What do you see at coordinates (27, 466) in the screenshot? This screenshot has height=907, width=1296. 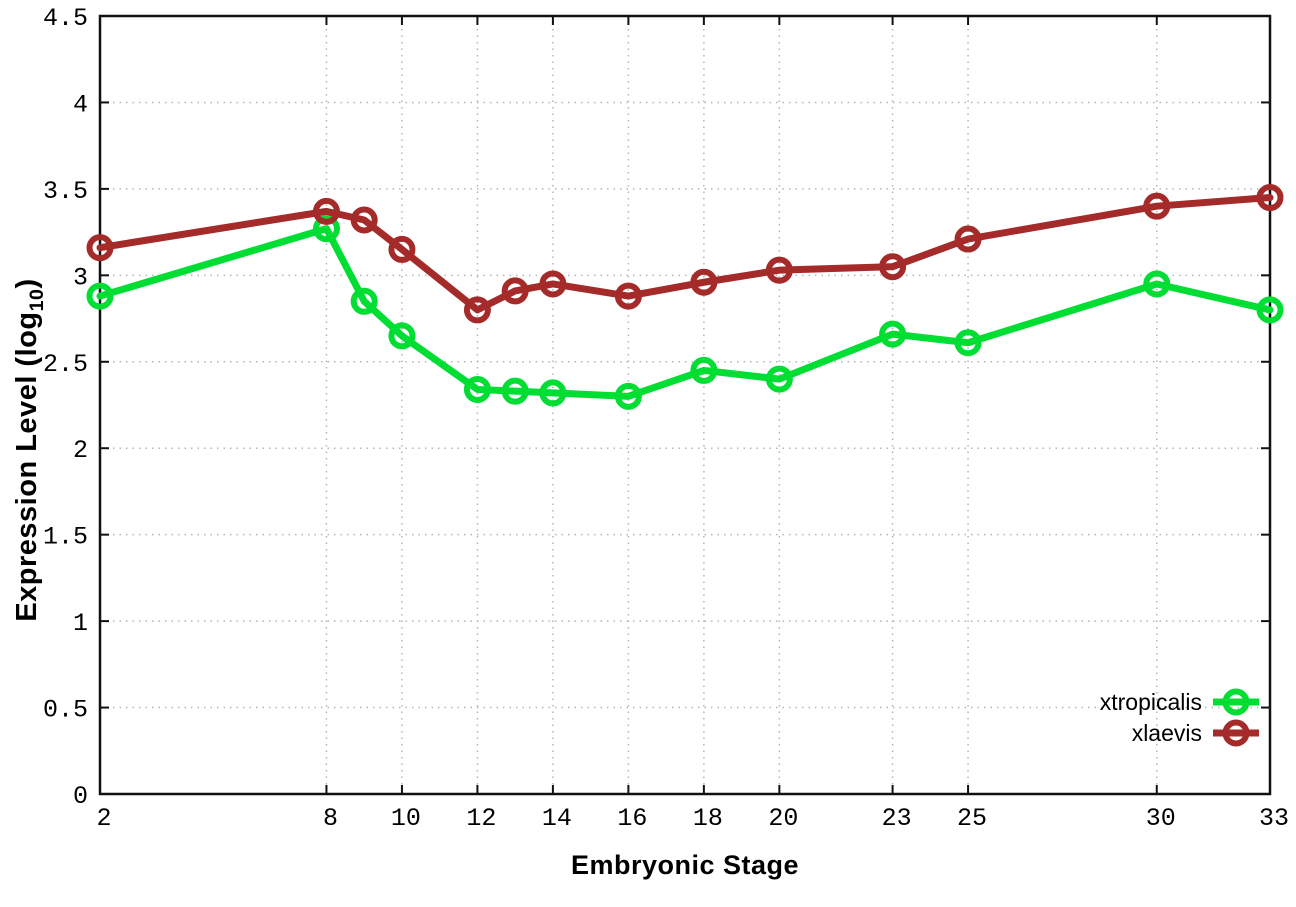 I see `y-axis-title-main: Expression Level (log` at bounding box center [27, 466].